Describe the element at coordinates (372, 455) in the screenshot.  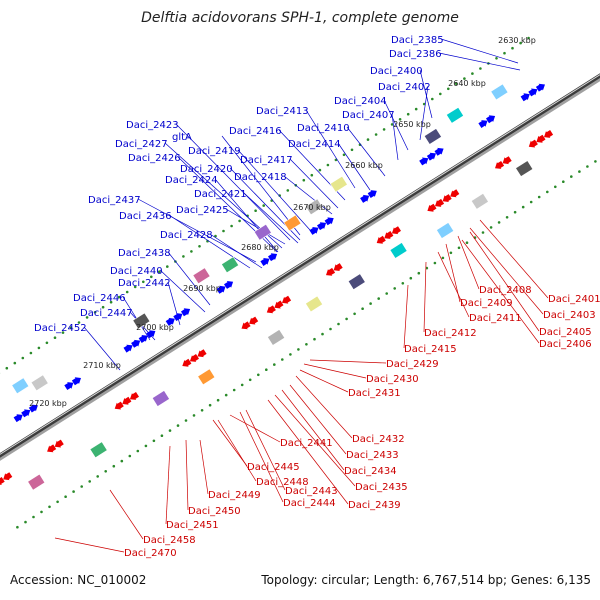
I see `gene-label: Daci_2433` at that location.